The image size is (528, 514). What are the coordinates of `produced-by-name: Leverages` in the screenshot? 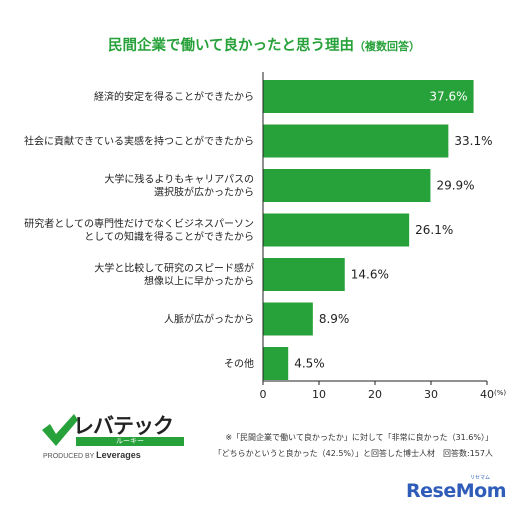 It's located at (118, 455).